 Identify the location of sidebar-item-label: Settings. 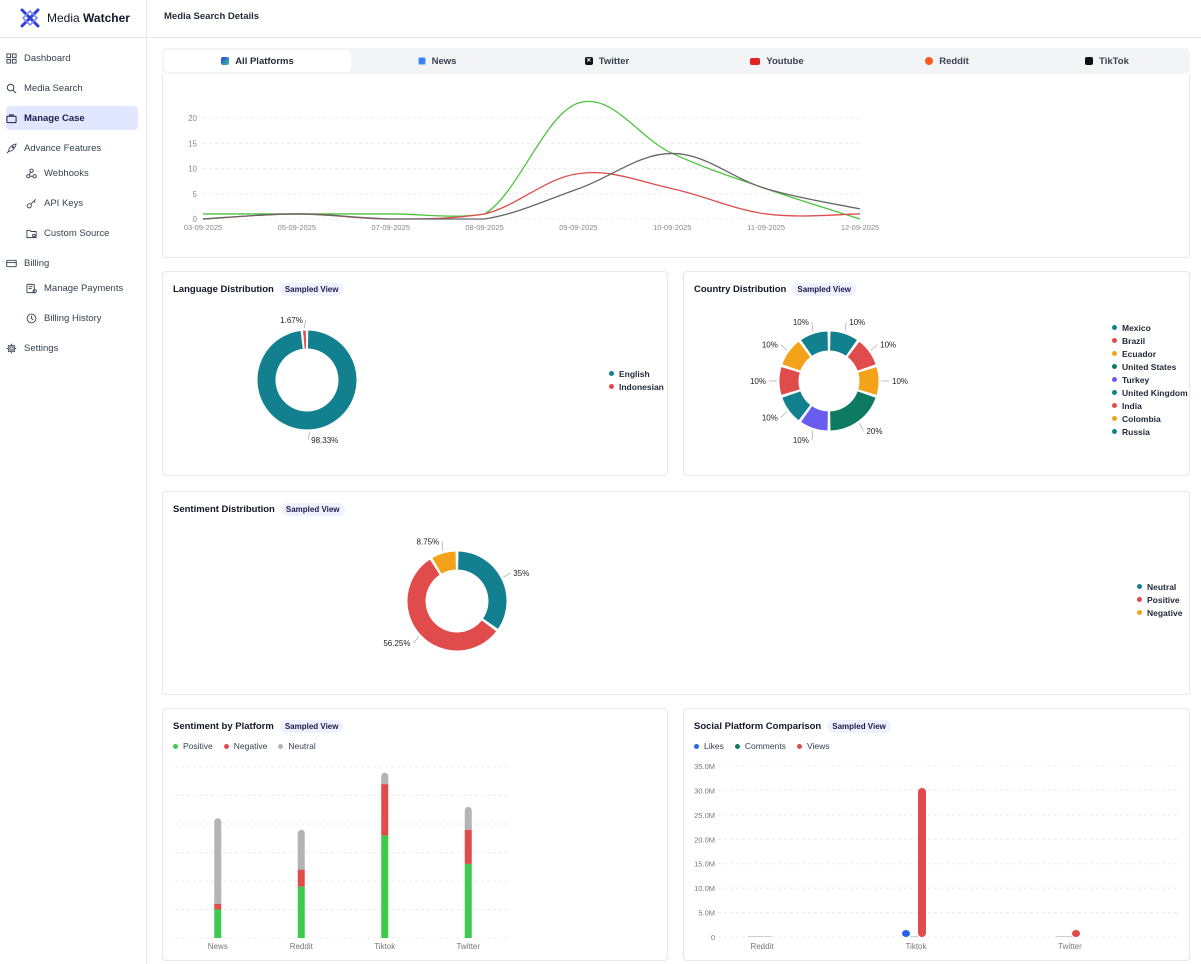
(41, 348).